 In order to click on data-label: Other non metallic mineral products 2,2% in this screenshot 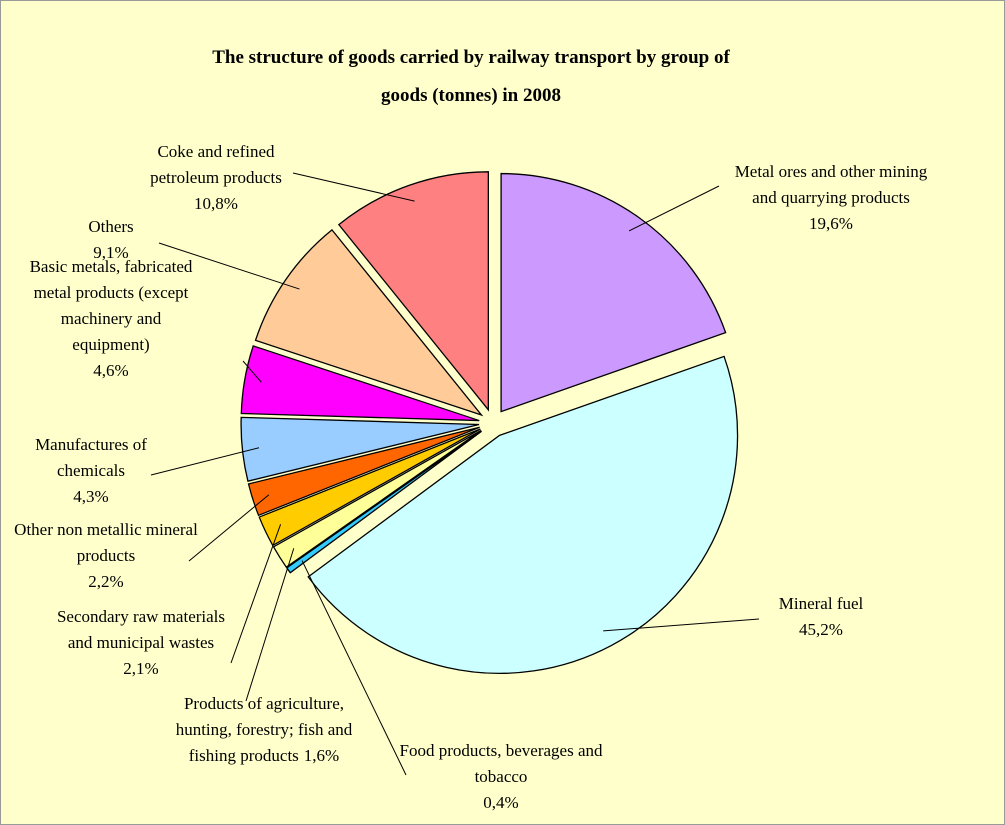, I will do `click(106, 556)`.